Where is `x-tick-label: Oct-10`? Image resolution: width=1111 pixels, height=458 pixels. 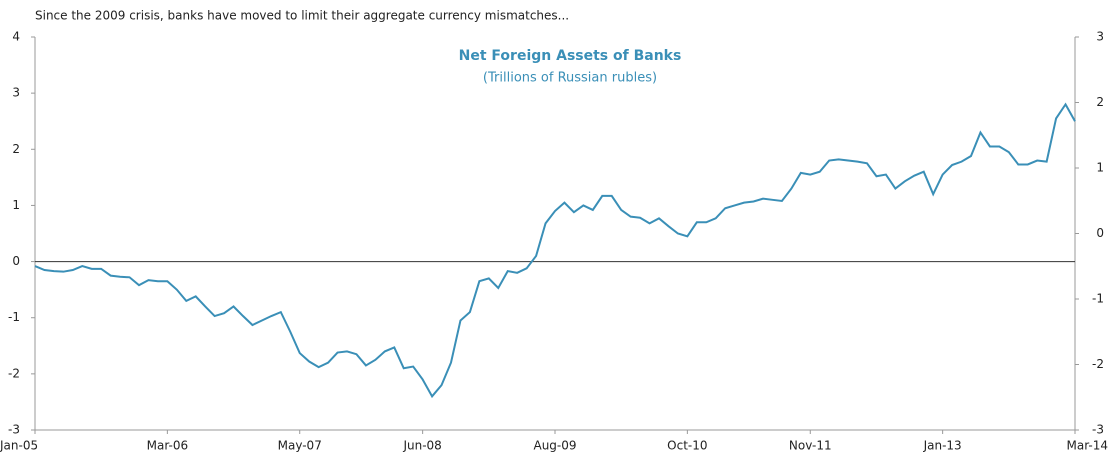 x-tick-label: Oct-10 is located at coordinates (687, 446).